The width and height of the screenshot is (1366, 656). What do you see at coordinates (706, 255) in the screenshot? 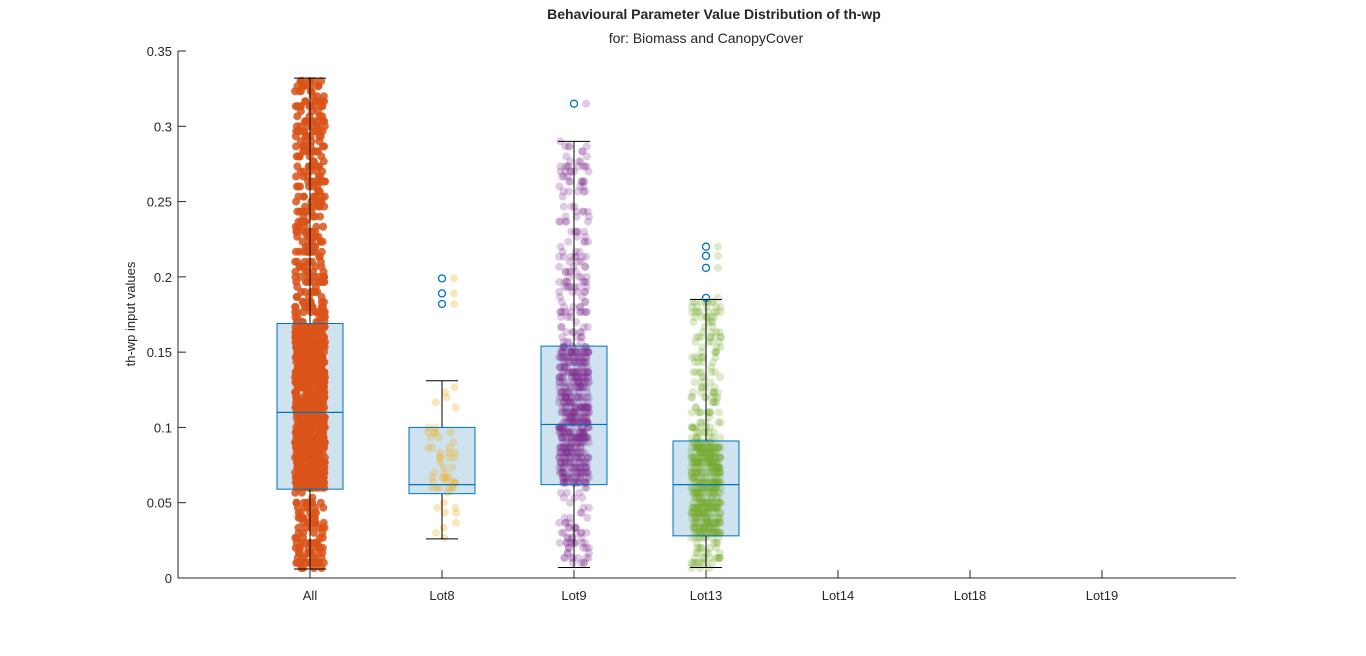
I see `outlier-marker` at bounding box center [706, 255].